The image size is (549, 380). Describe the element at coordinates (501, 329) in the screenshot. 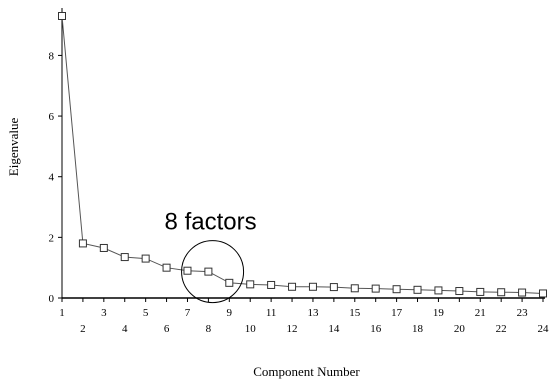

I see `x-tick-label: 22` at that location.